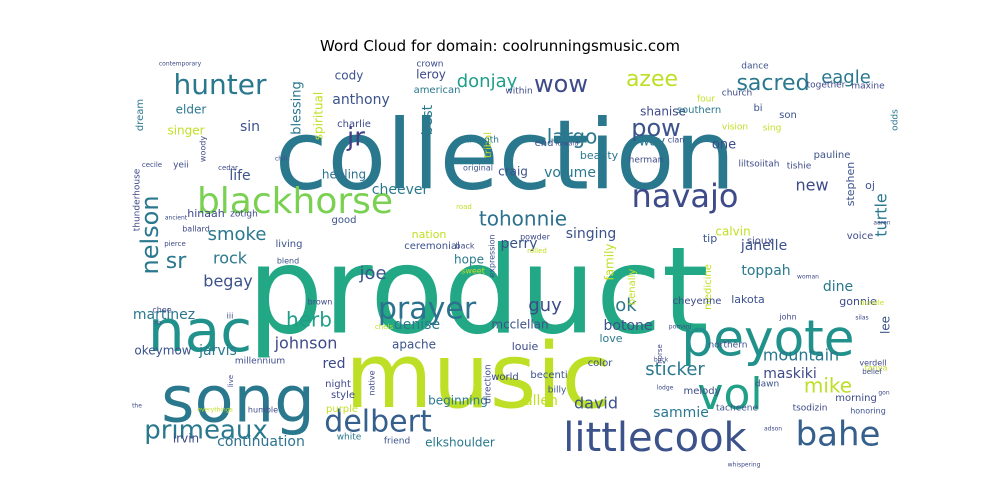  Describe the element at coordinates (464, 207) in the screenshot. I see `word-road: road` at that location.